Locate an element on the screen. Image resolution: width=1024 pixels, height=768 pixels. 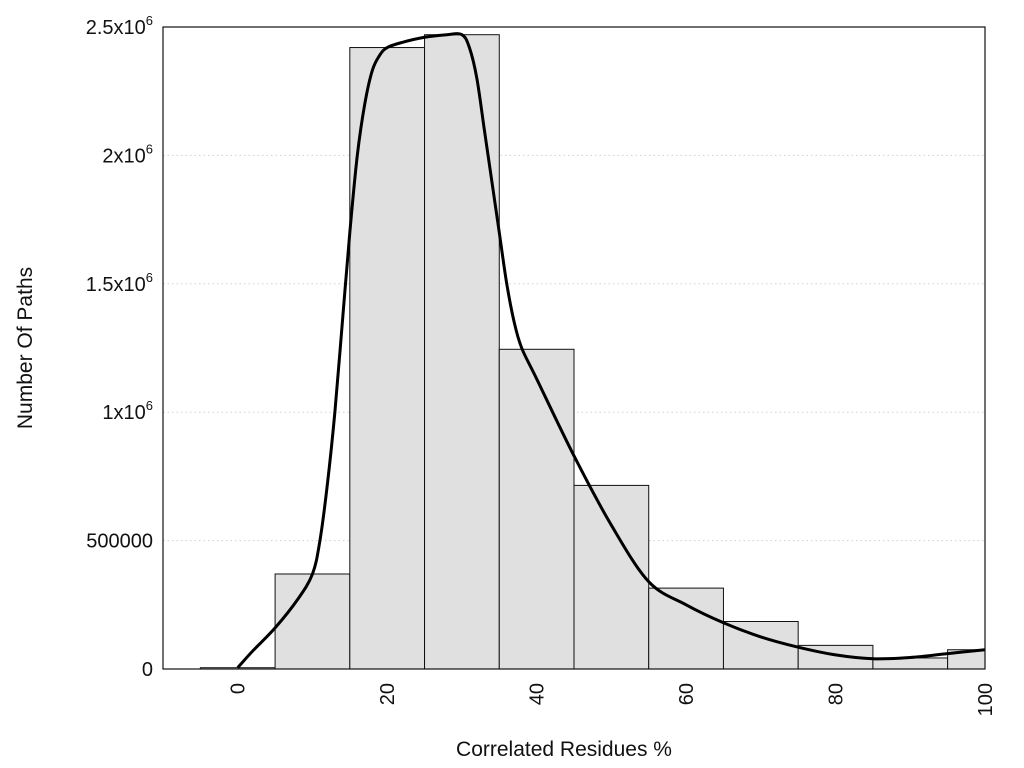
x-tick-label: 20 is located at coordinates (388, 694).